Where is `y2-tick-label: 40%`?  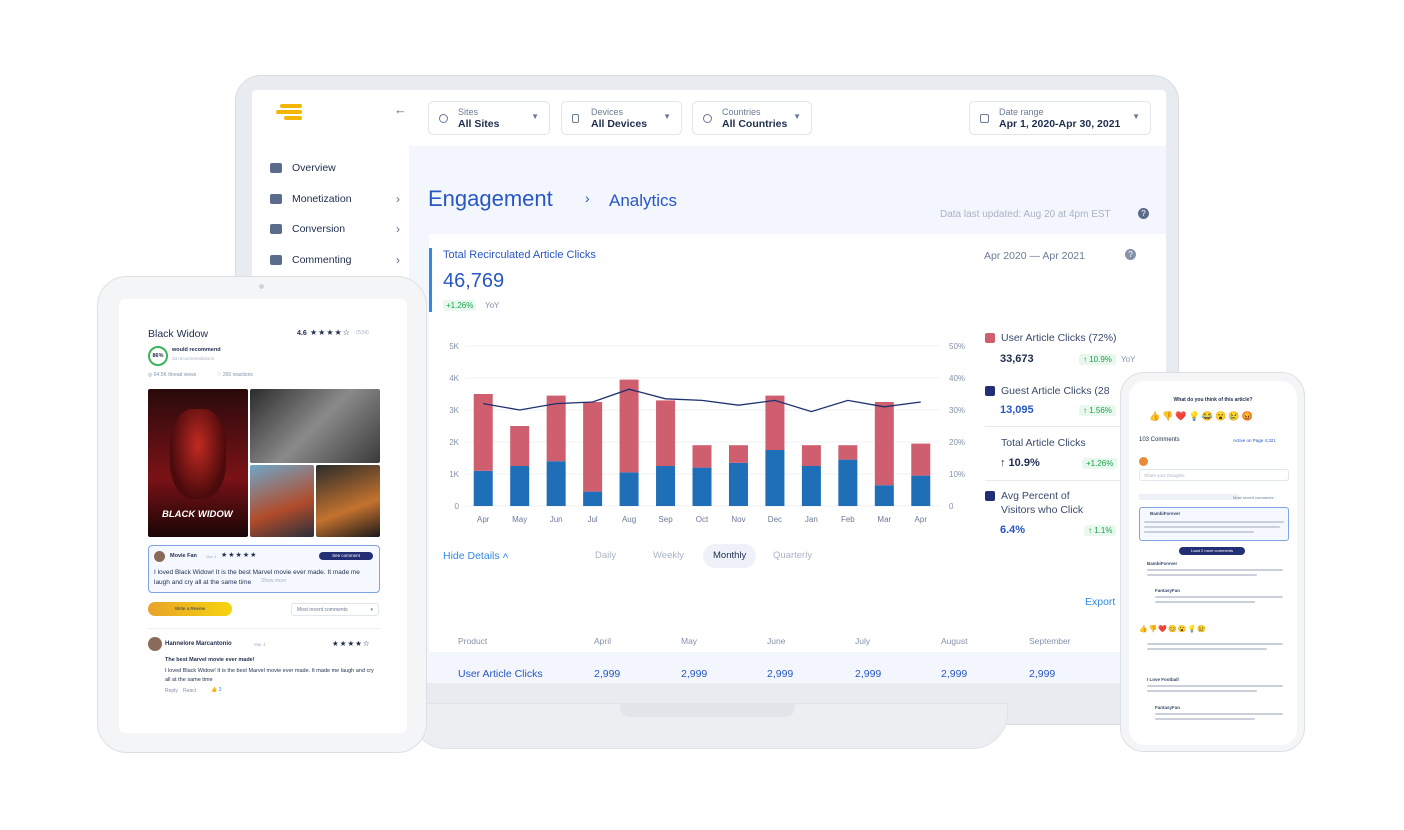 y2-tick-label: 40% is located at coordinates (957, 378).